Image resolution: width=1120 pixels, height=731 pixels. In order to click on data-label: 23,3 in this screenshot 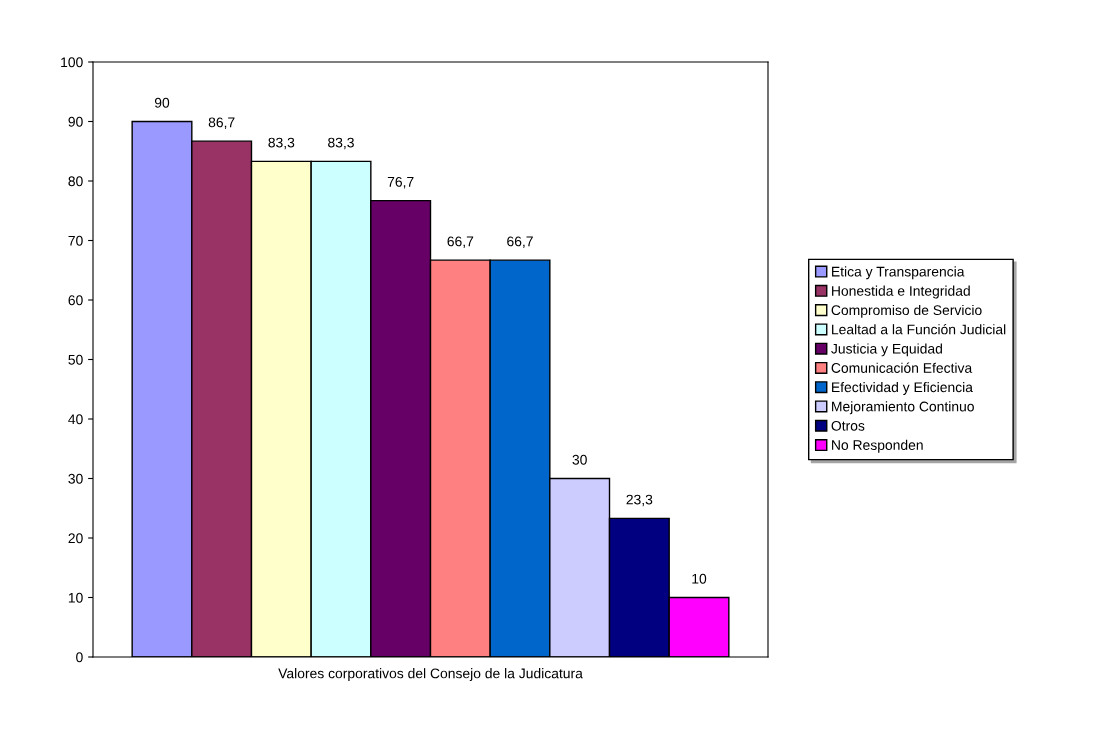, I will do `click(639, 500)`.